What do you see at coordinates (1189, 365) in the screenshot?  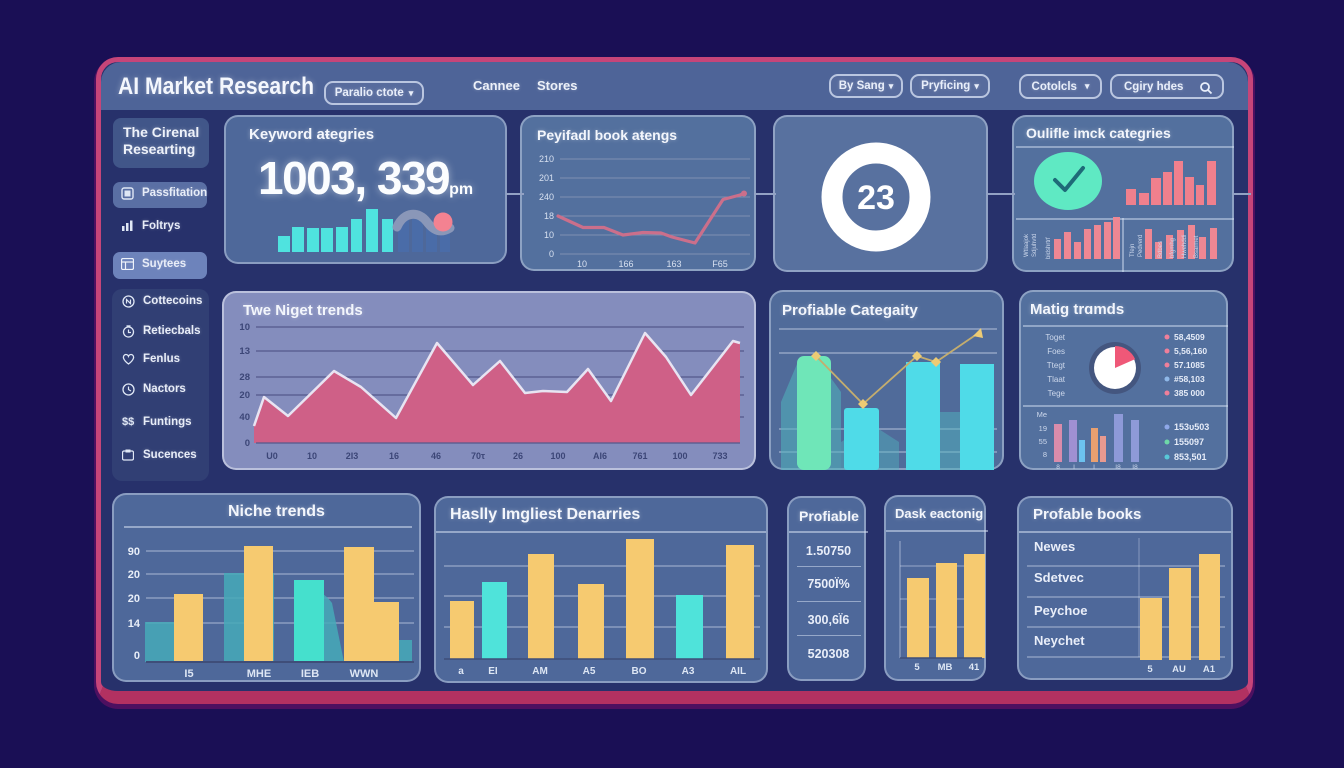 I see `svg-text: 57.1085` at bounding box center [1189, 365].